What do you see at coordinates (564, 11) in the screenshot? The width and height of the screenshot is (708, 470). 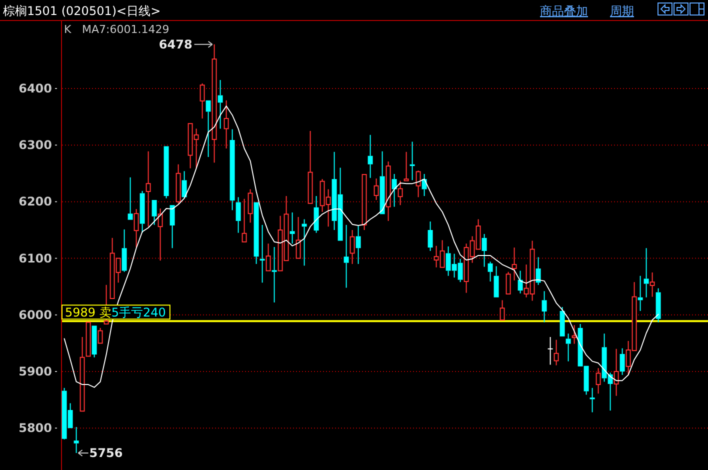 I see `text: 商品叠加` at bounding box center [564, 11].